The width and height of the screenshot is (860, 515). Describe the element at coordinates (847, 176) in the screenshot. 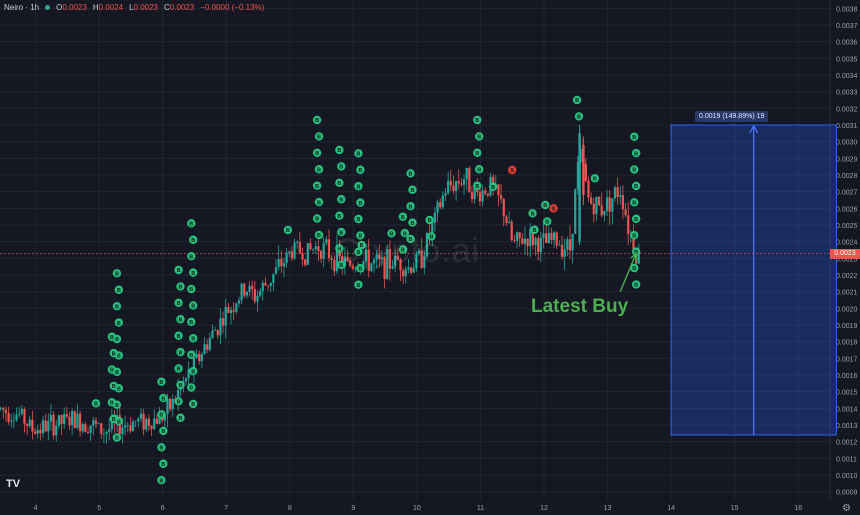

I see `y-tick-label: 0.0028` at that location.